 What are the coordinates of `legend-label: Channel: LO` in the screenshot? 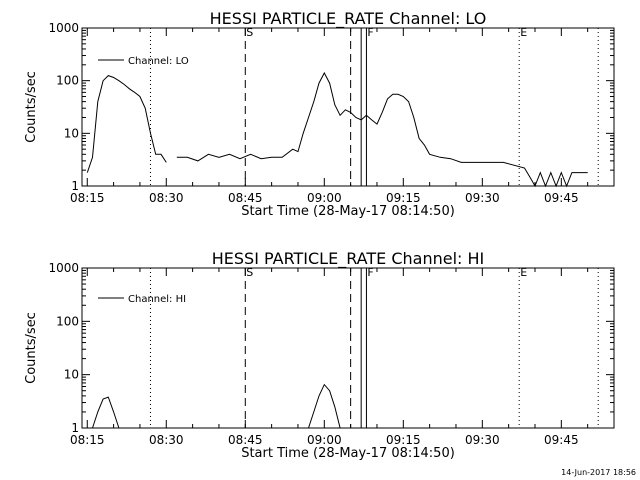 It's located at (158, 61).